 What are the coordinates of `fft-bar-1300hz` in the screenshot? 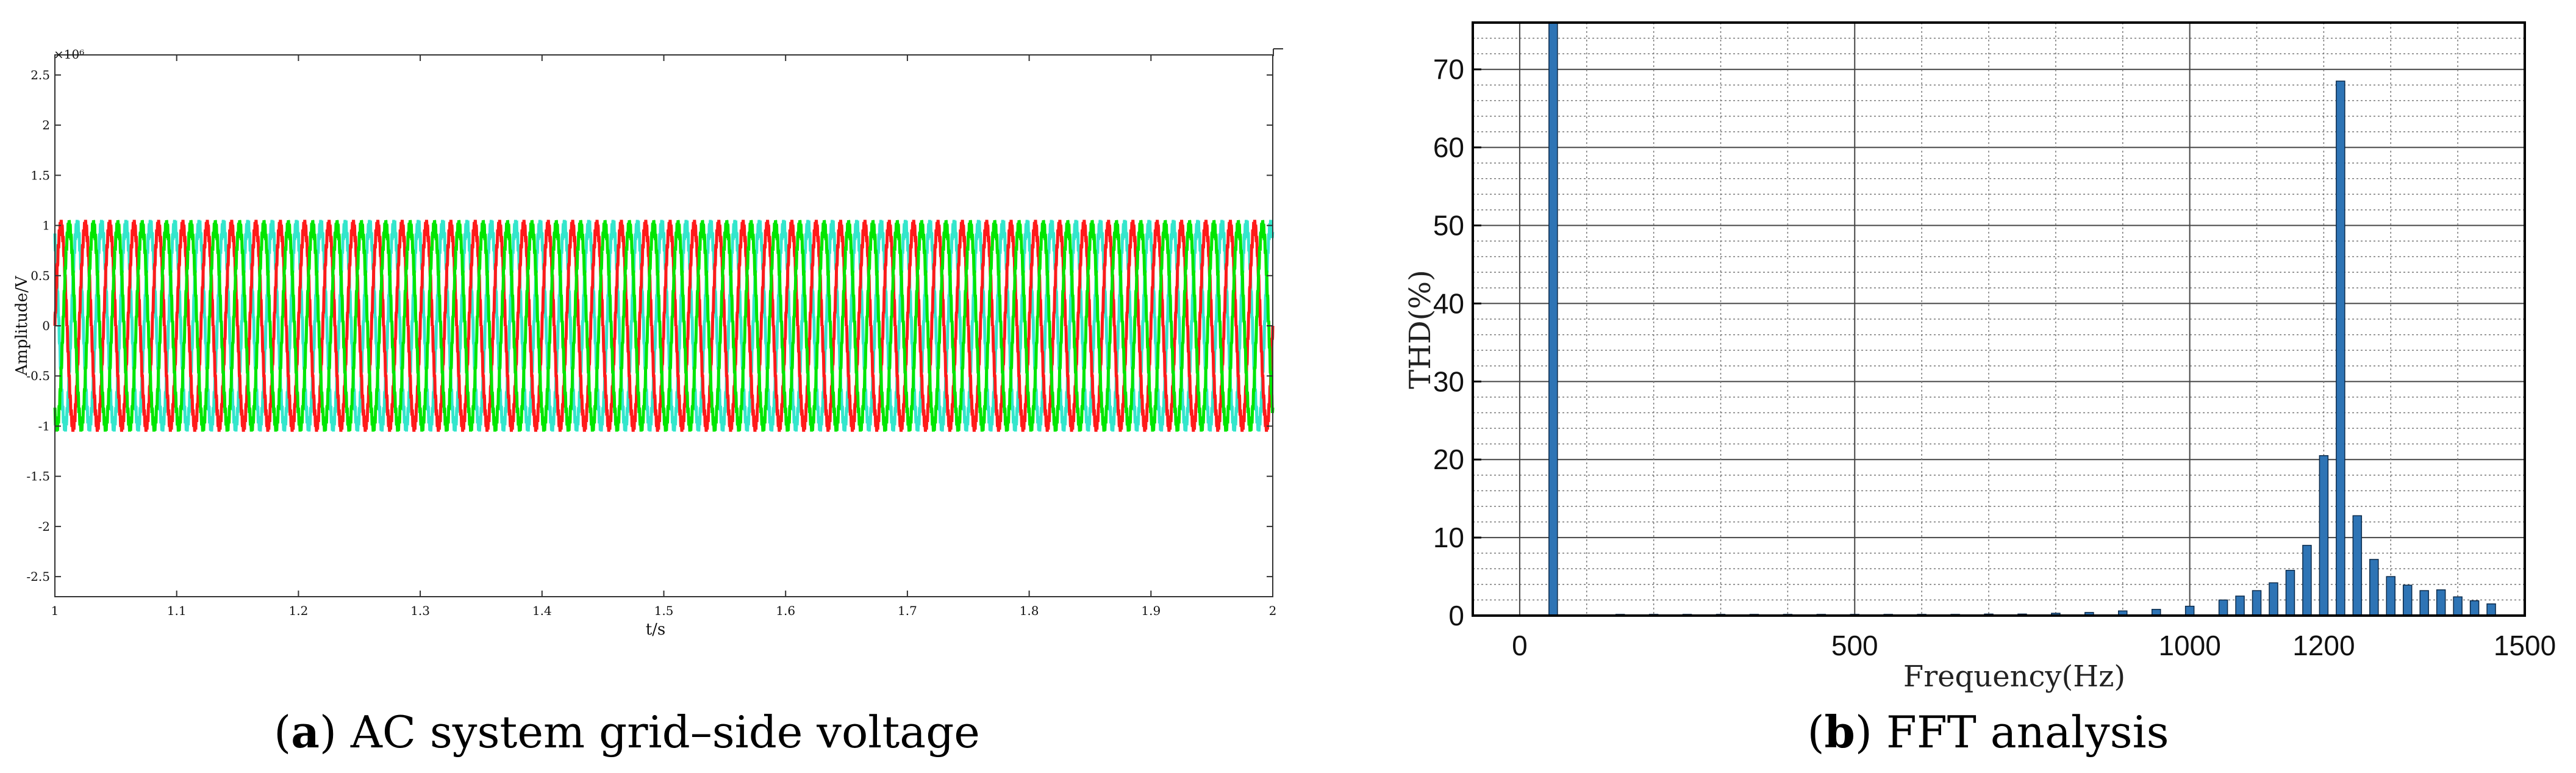 It's located at (2390, 596).